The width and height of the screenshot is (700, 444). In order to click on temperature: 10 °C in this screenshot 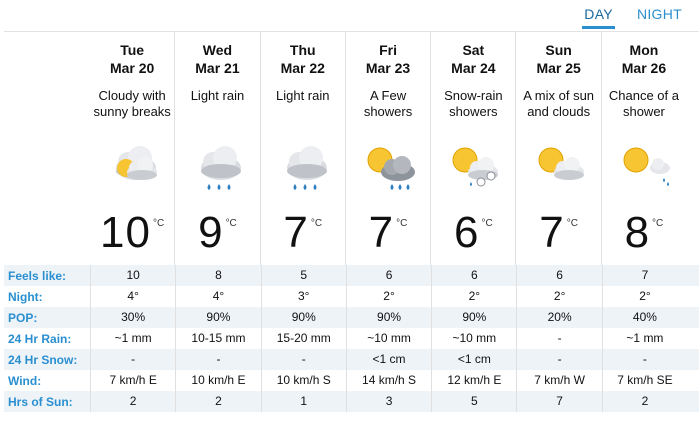, I will do `click(132, 233)`.